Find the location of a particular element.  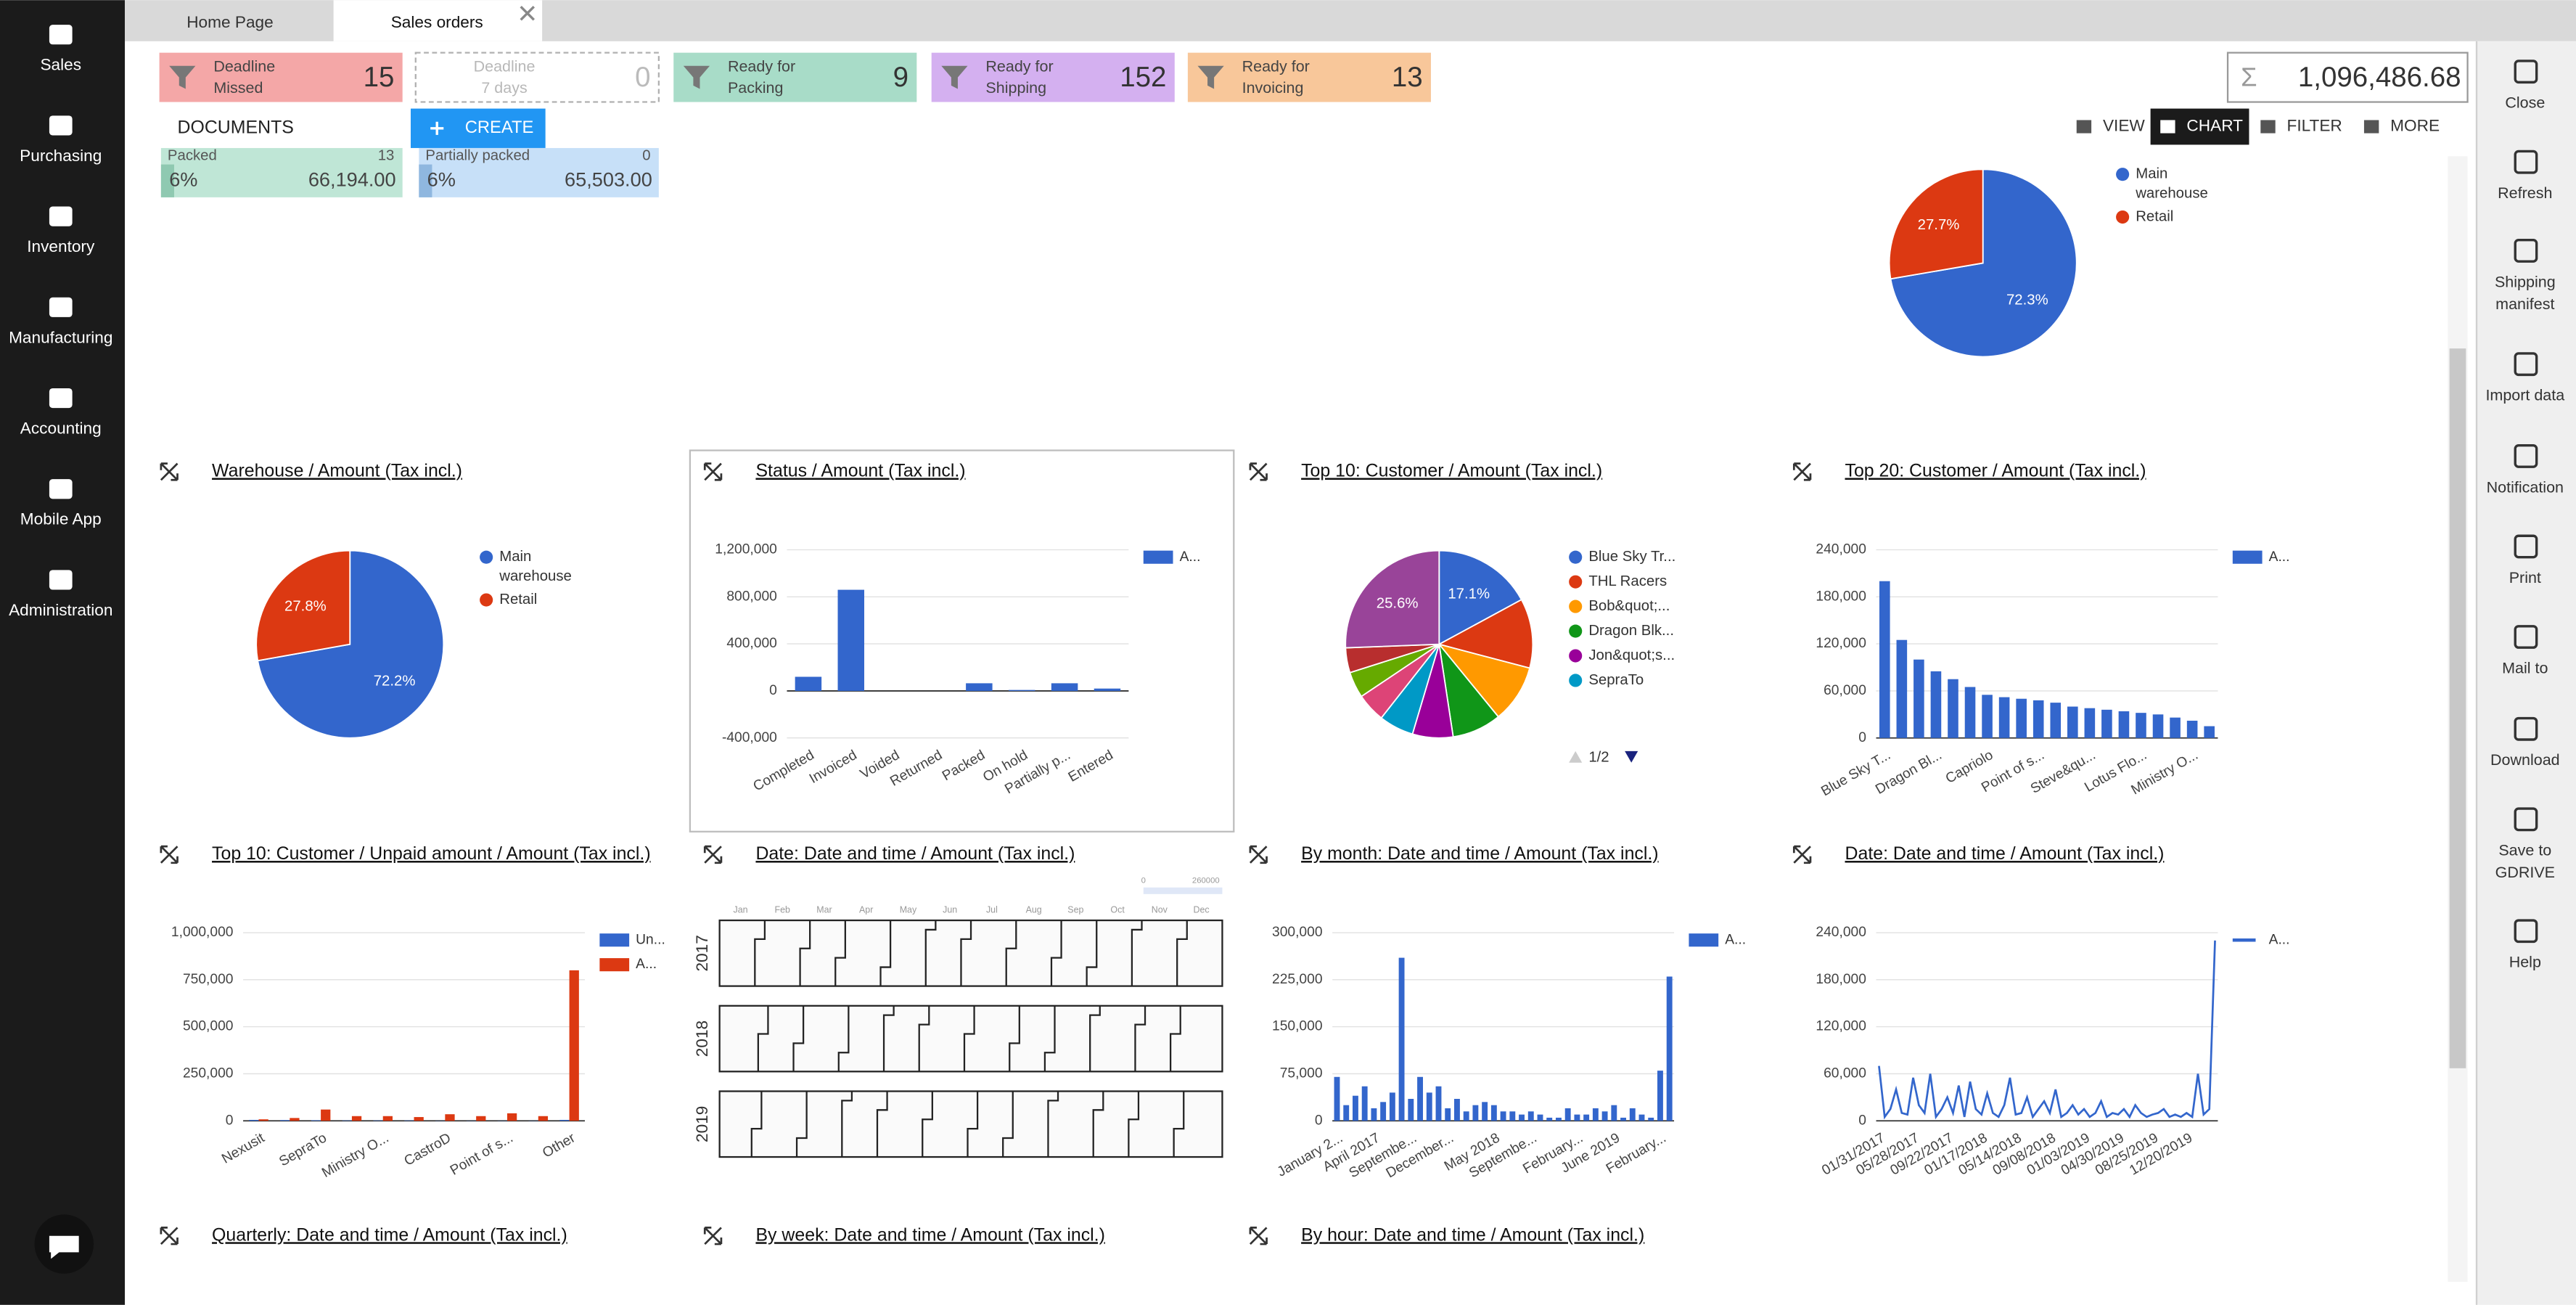

active-tab is located at coordinates (438, 20).